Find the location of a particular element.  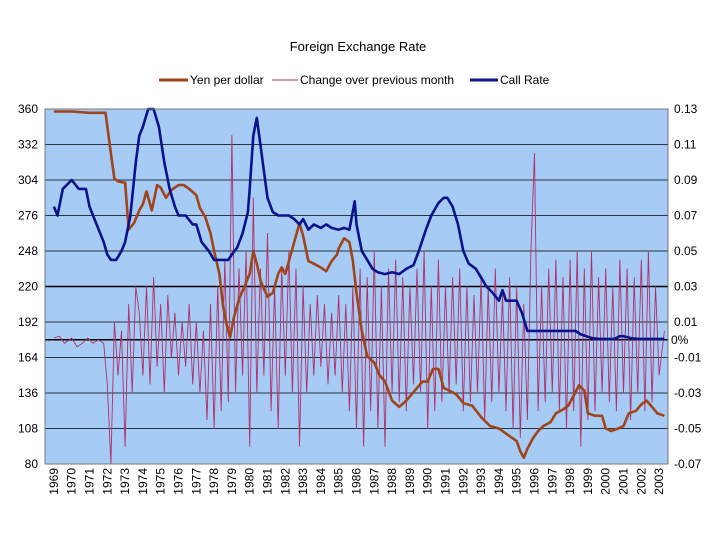

left-tick-label: 276 is located at coordinates (28, 216).